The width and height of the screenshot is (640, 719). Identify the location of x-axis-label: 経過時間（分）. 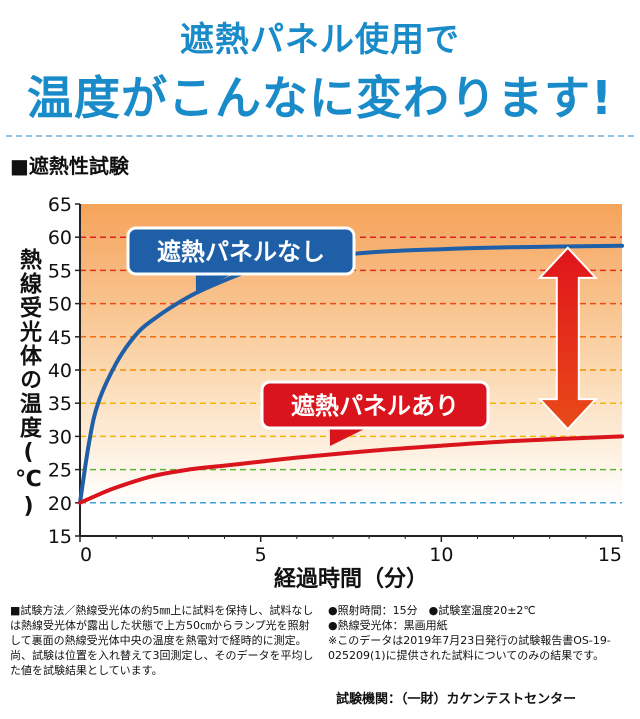
(351, 579).